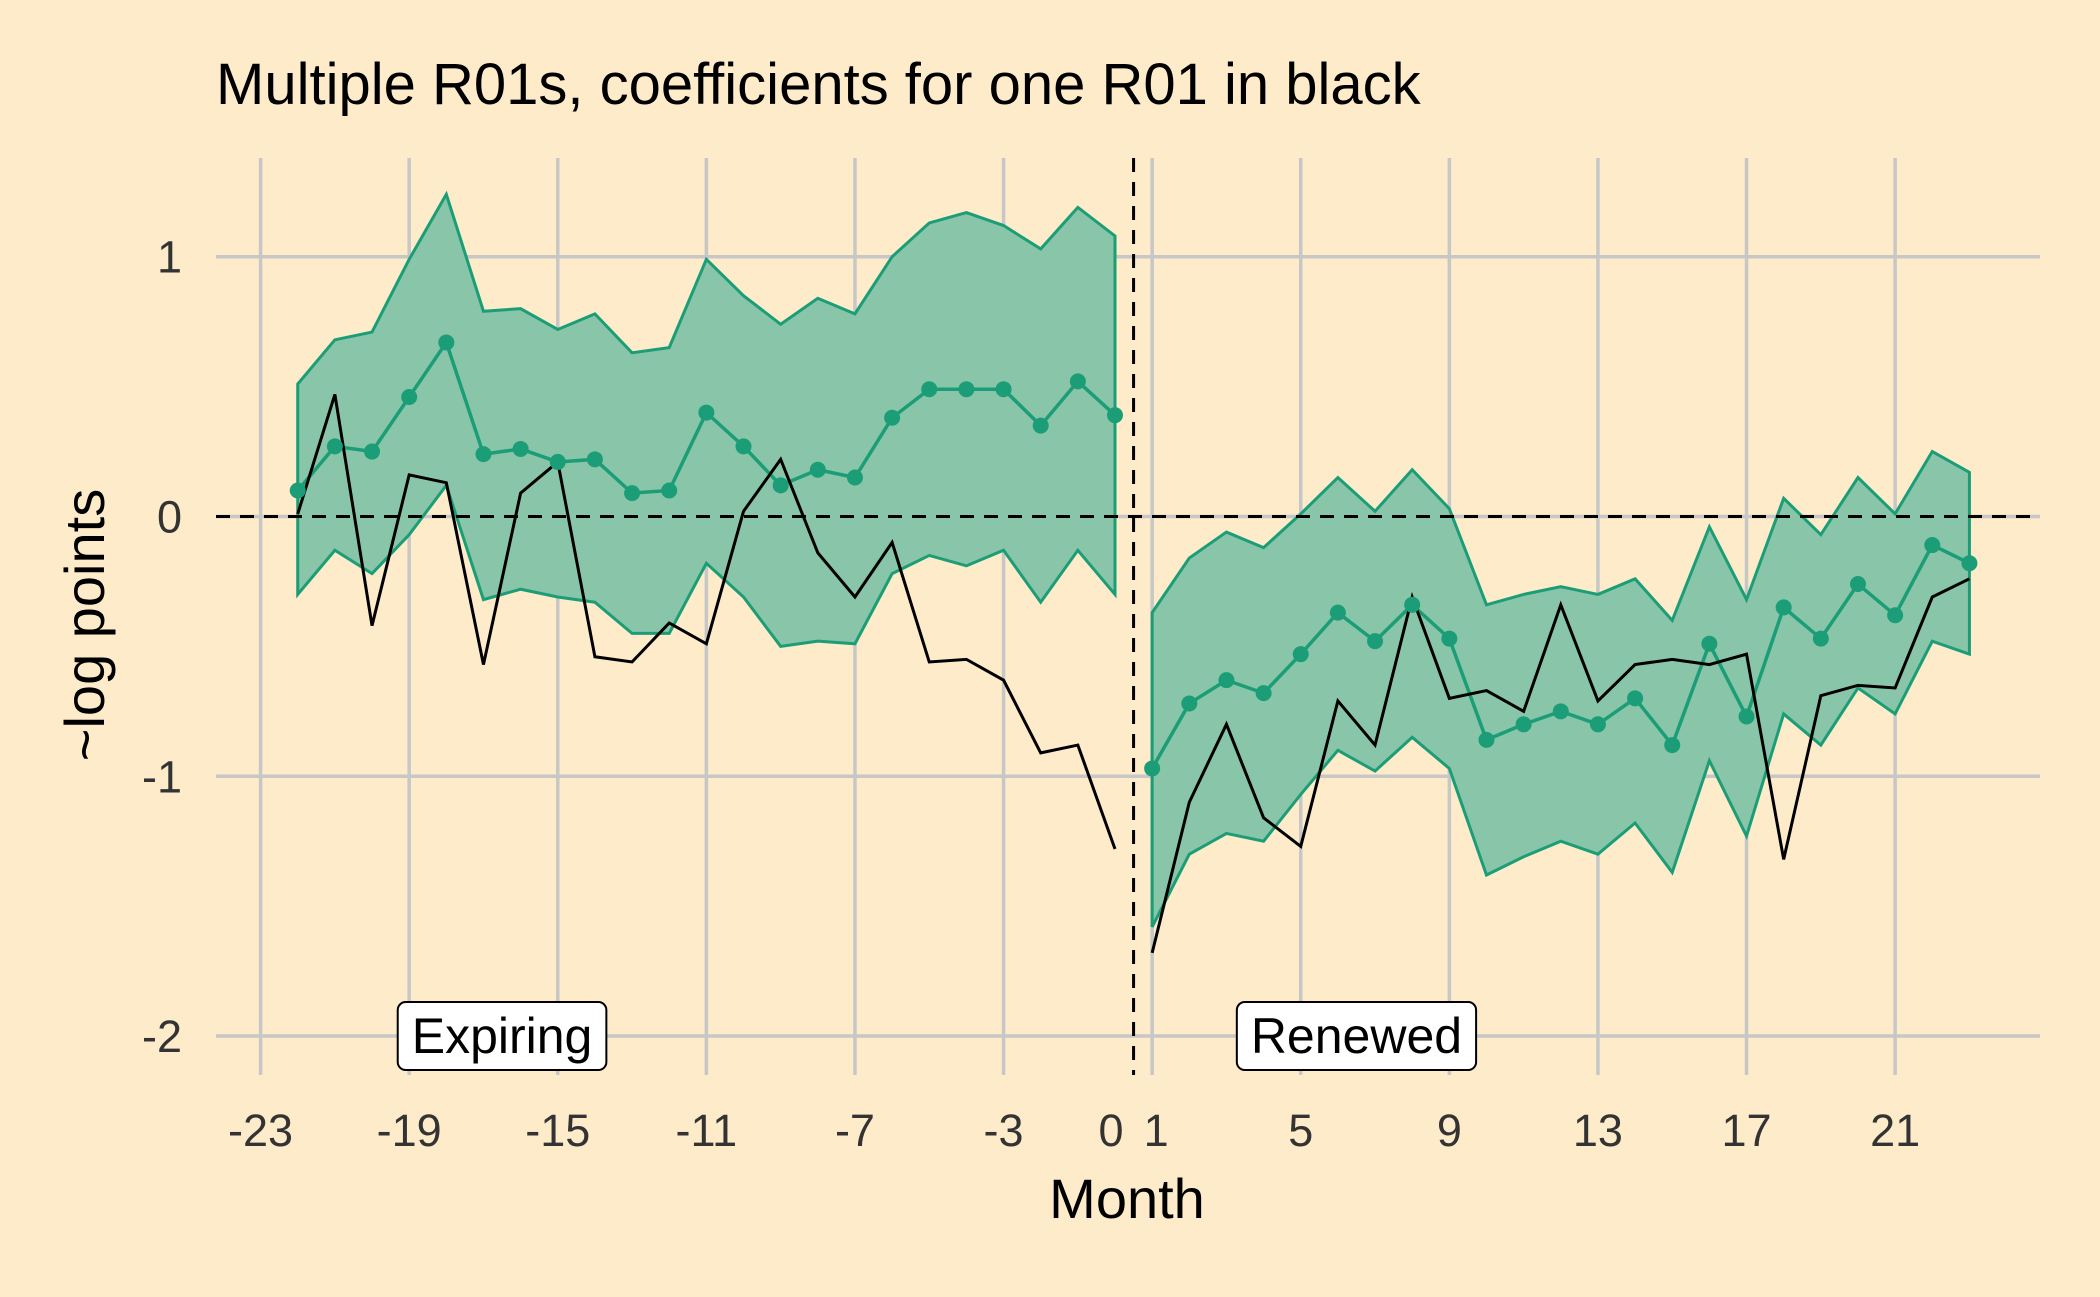 The width and height of the screenshot is (2100, 1297). What do you see at coordinates (1127, 1198) in the screenshot?
I see `x-axis-label: Month` at bounding box center [1127, 1198].